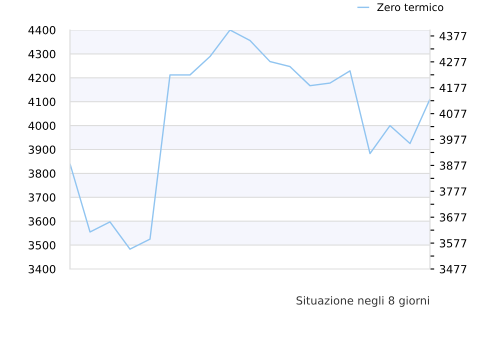 Image resolution: width=480 pixels, height=360 pixels. What do you see at coordinates (453, 191) in the screenshot?
I see `y2-tick-label: 3777` at bounding box center [453, 191].